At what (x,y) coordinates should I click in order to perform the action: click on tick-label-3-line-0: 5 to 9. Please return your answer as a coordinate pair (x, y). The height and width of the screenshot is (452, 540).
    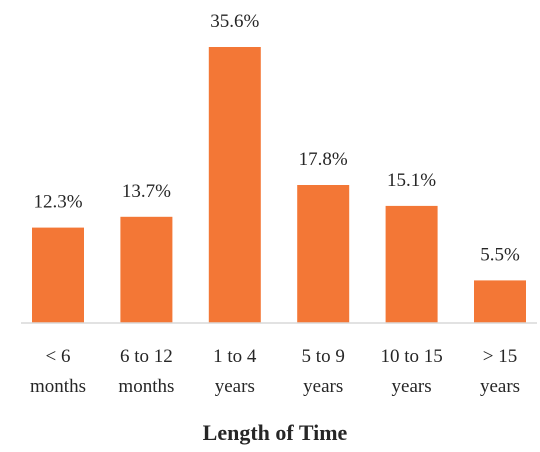
    Looking at the image, I should click on (323, 356).